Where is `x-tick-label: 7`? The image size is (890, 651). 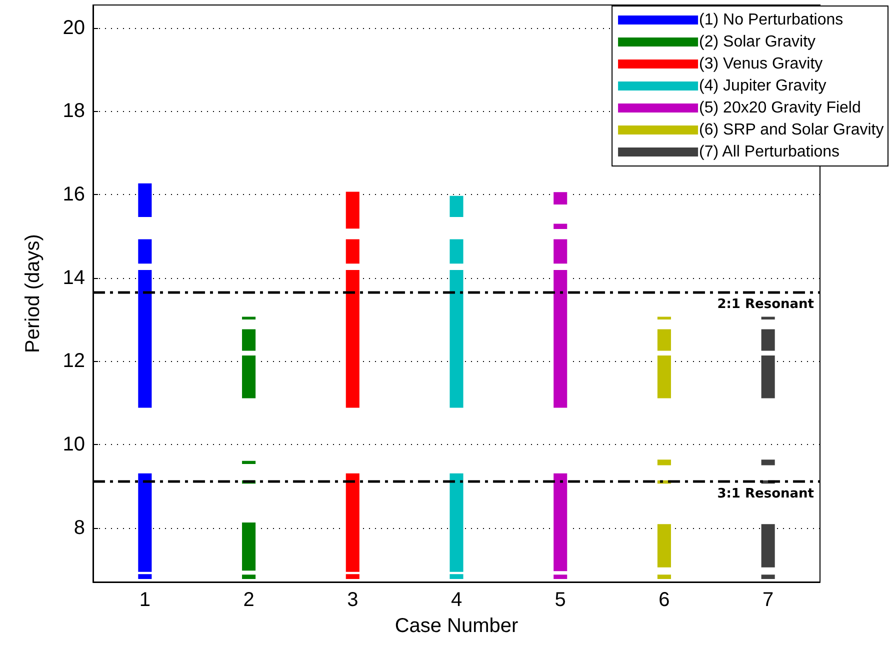 x-tick-label: 7 is located at coordinates (768, 600).